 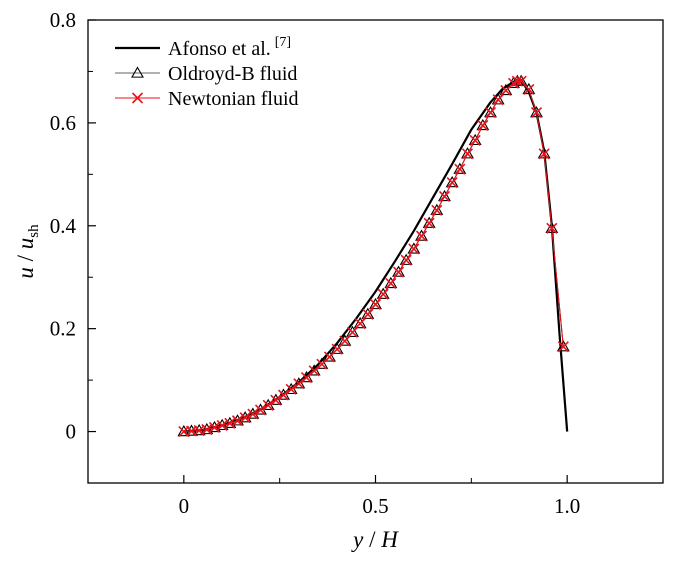 I want to click on legend-entry-afonso: Afonso et al. [7], so click(x=203, y=47).